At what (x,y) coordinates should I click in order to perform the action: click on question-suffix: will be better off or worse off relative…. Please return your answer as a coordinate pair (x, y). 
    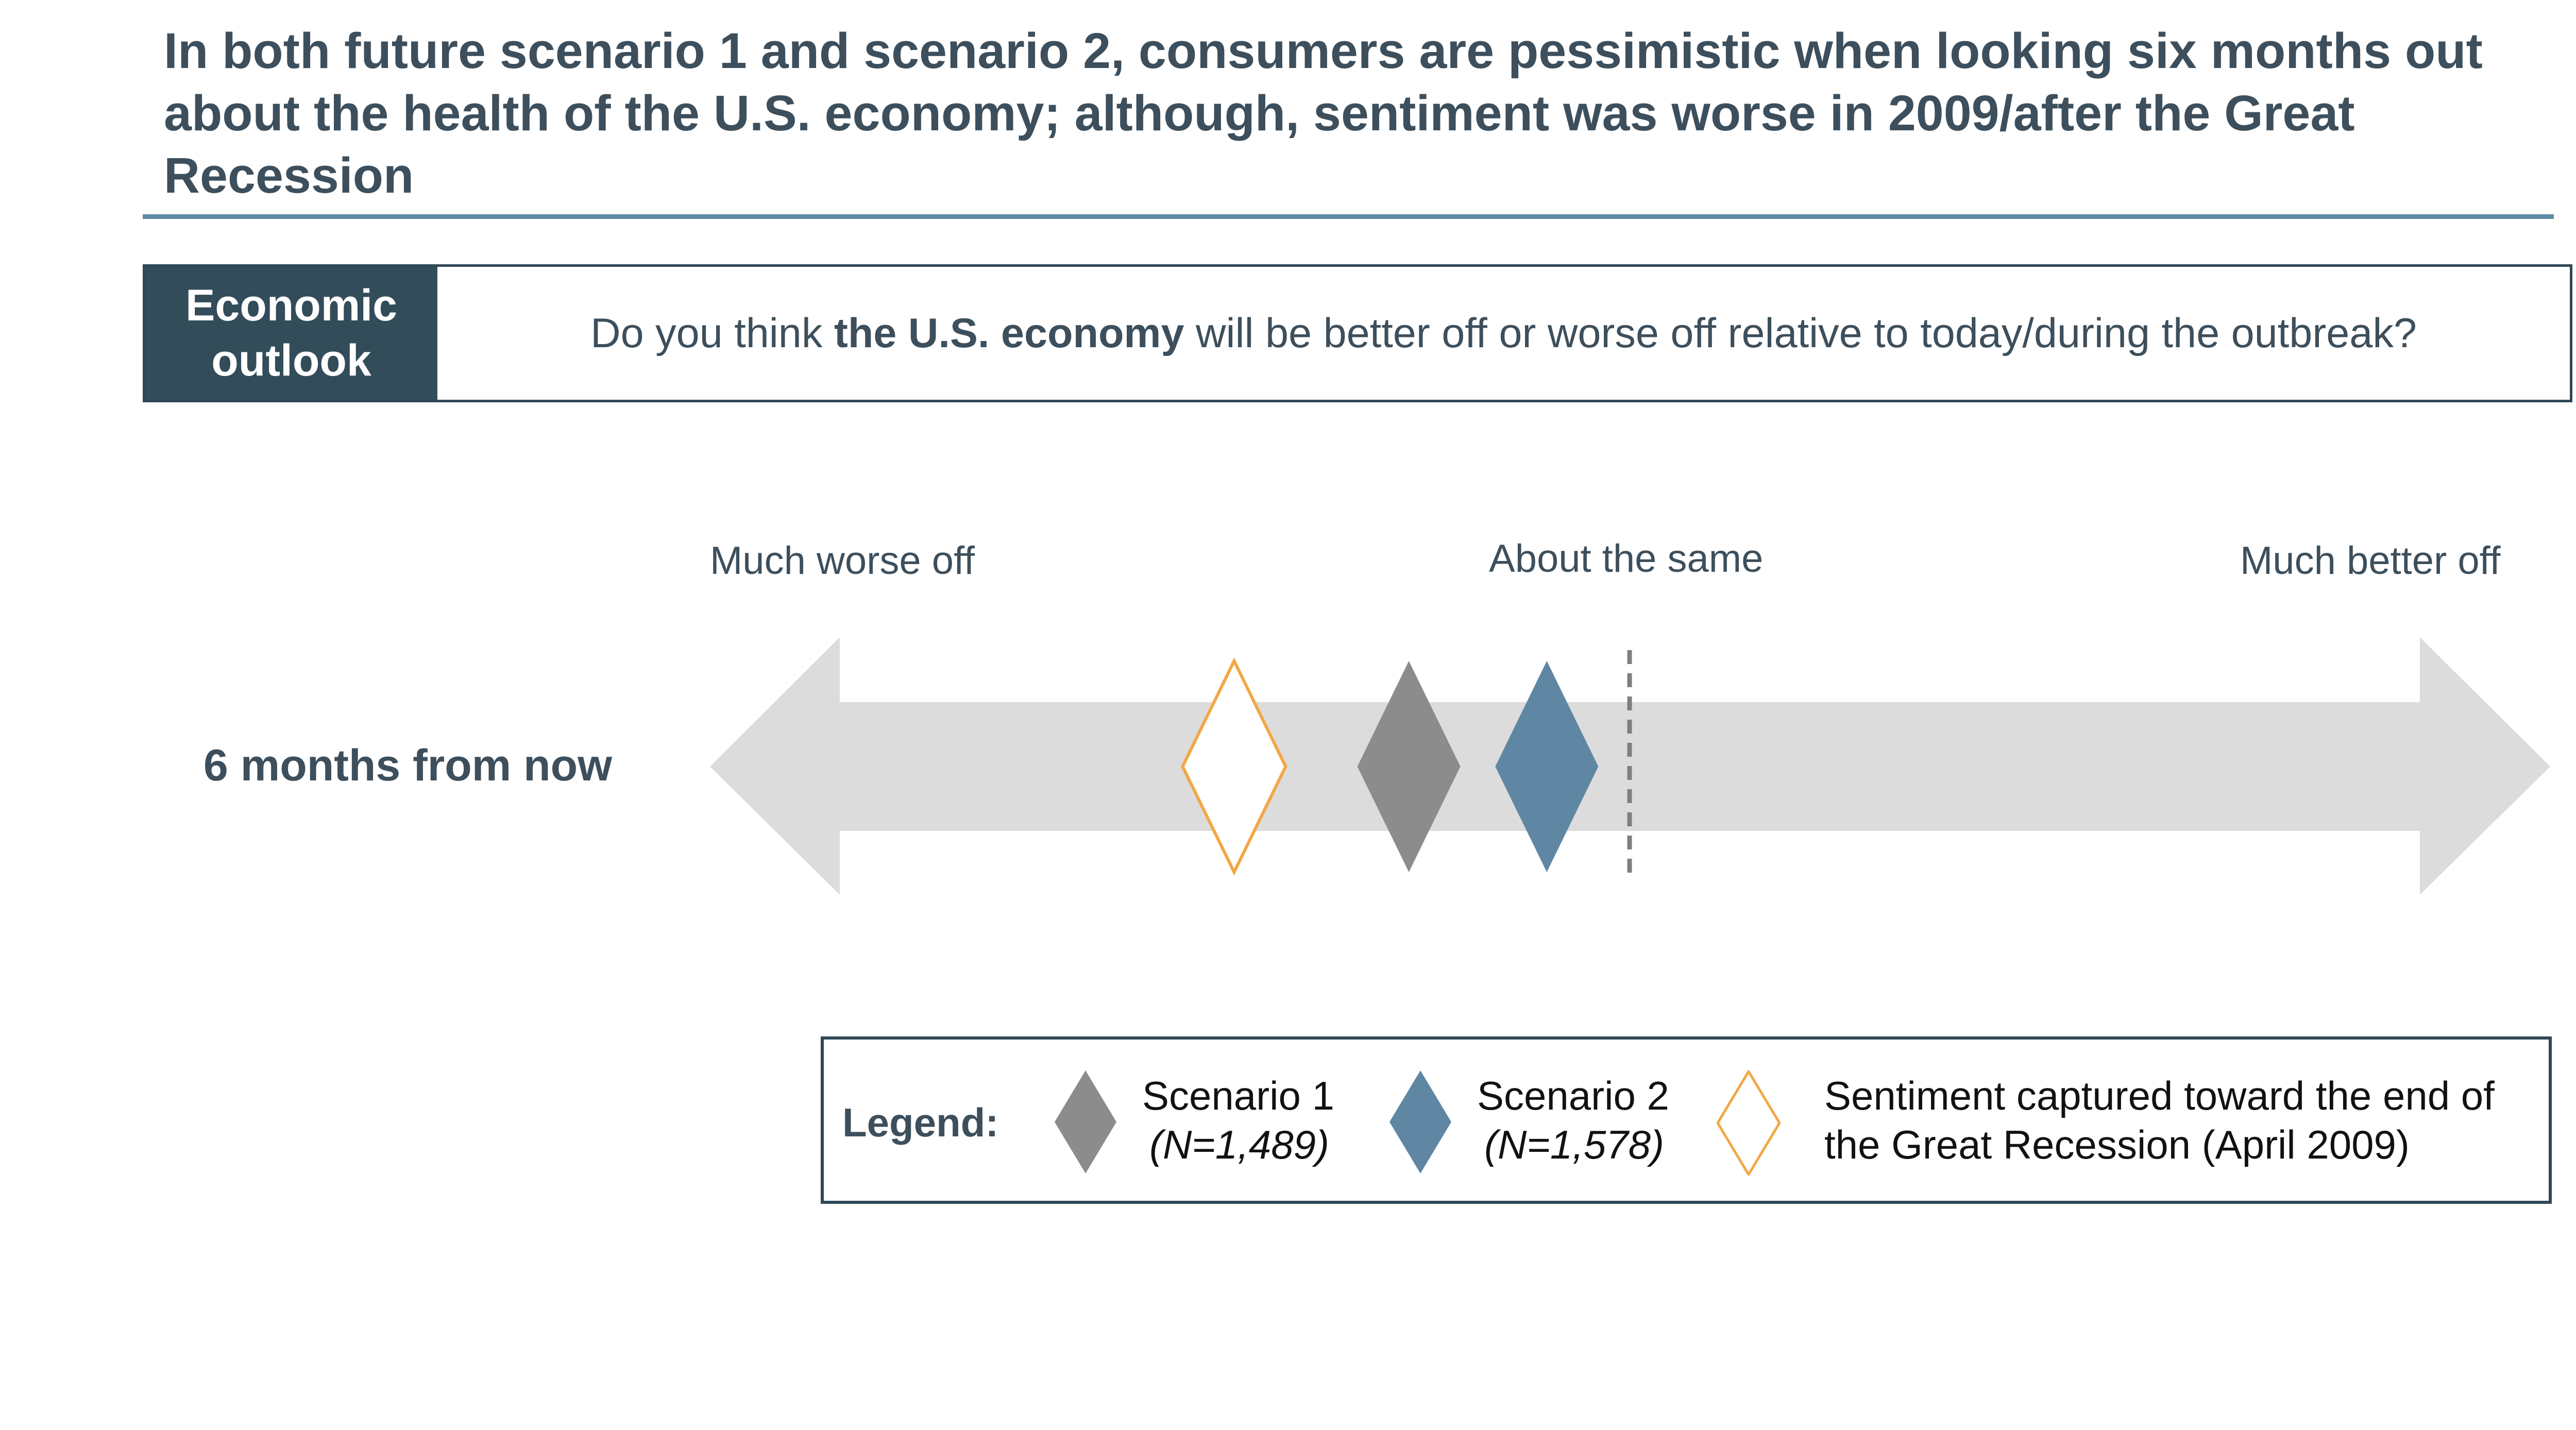
    Looking at the image, I should click on (1800, 333).